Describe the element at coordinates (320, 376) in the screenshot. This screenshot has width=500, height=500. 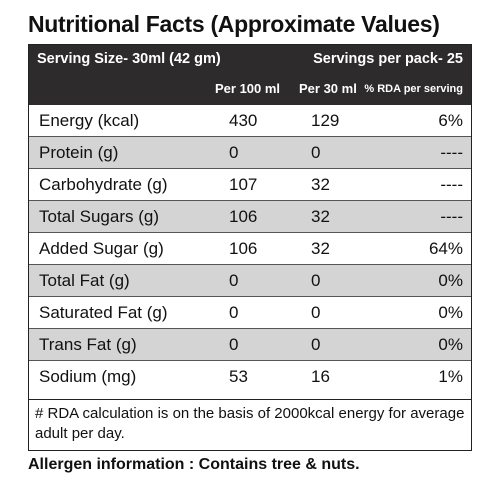
I see `value-per-30ml: 16` at that location.